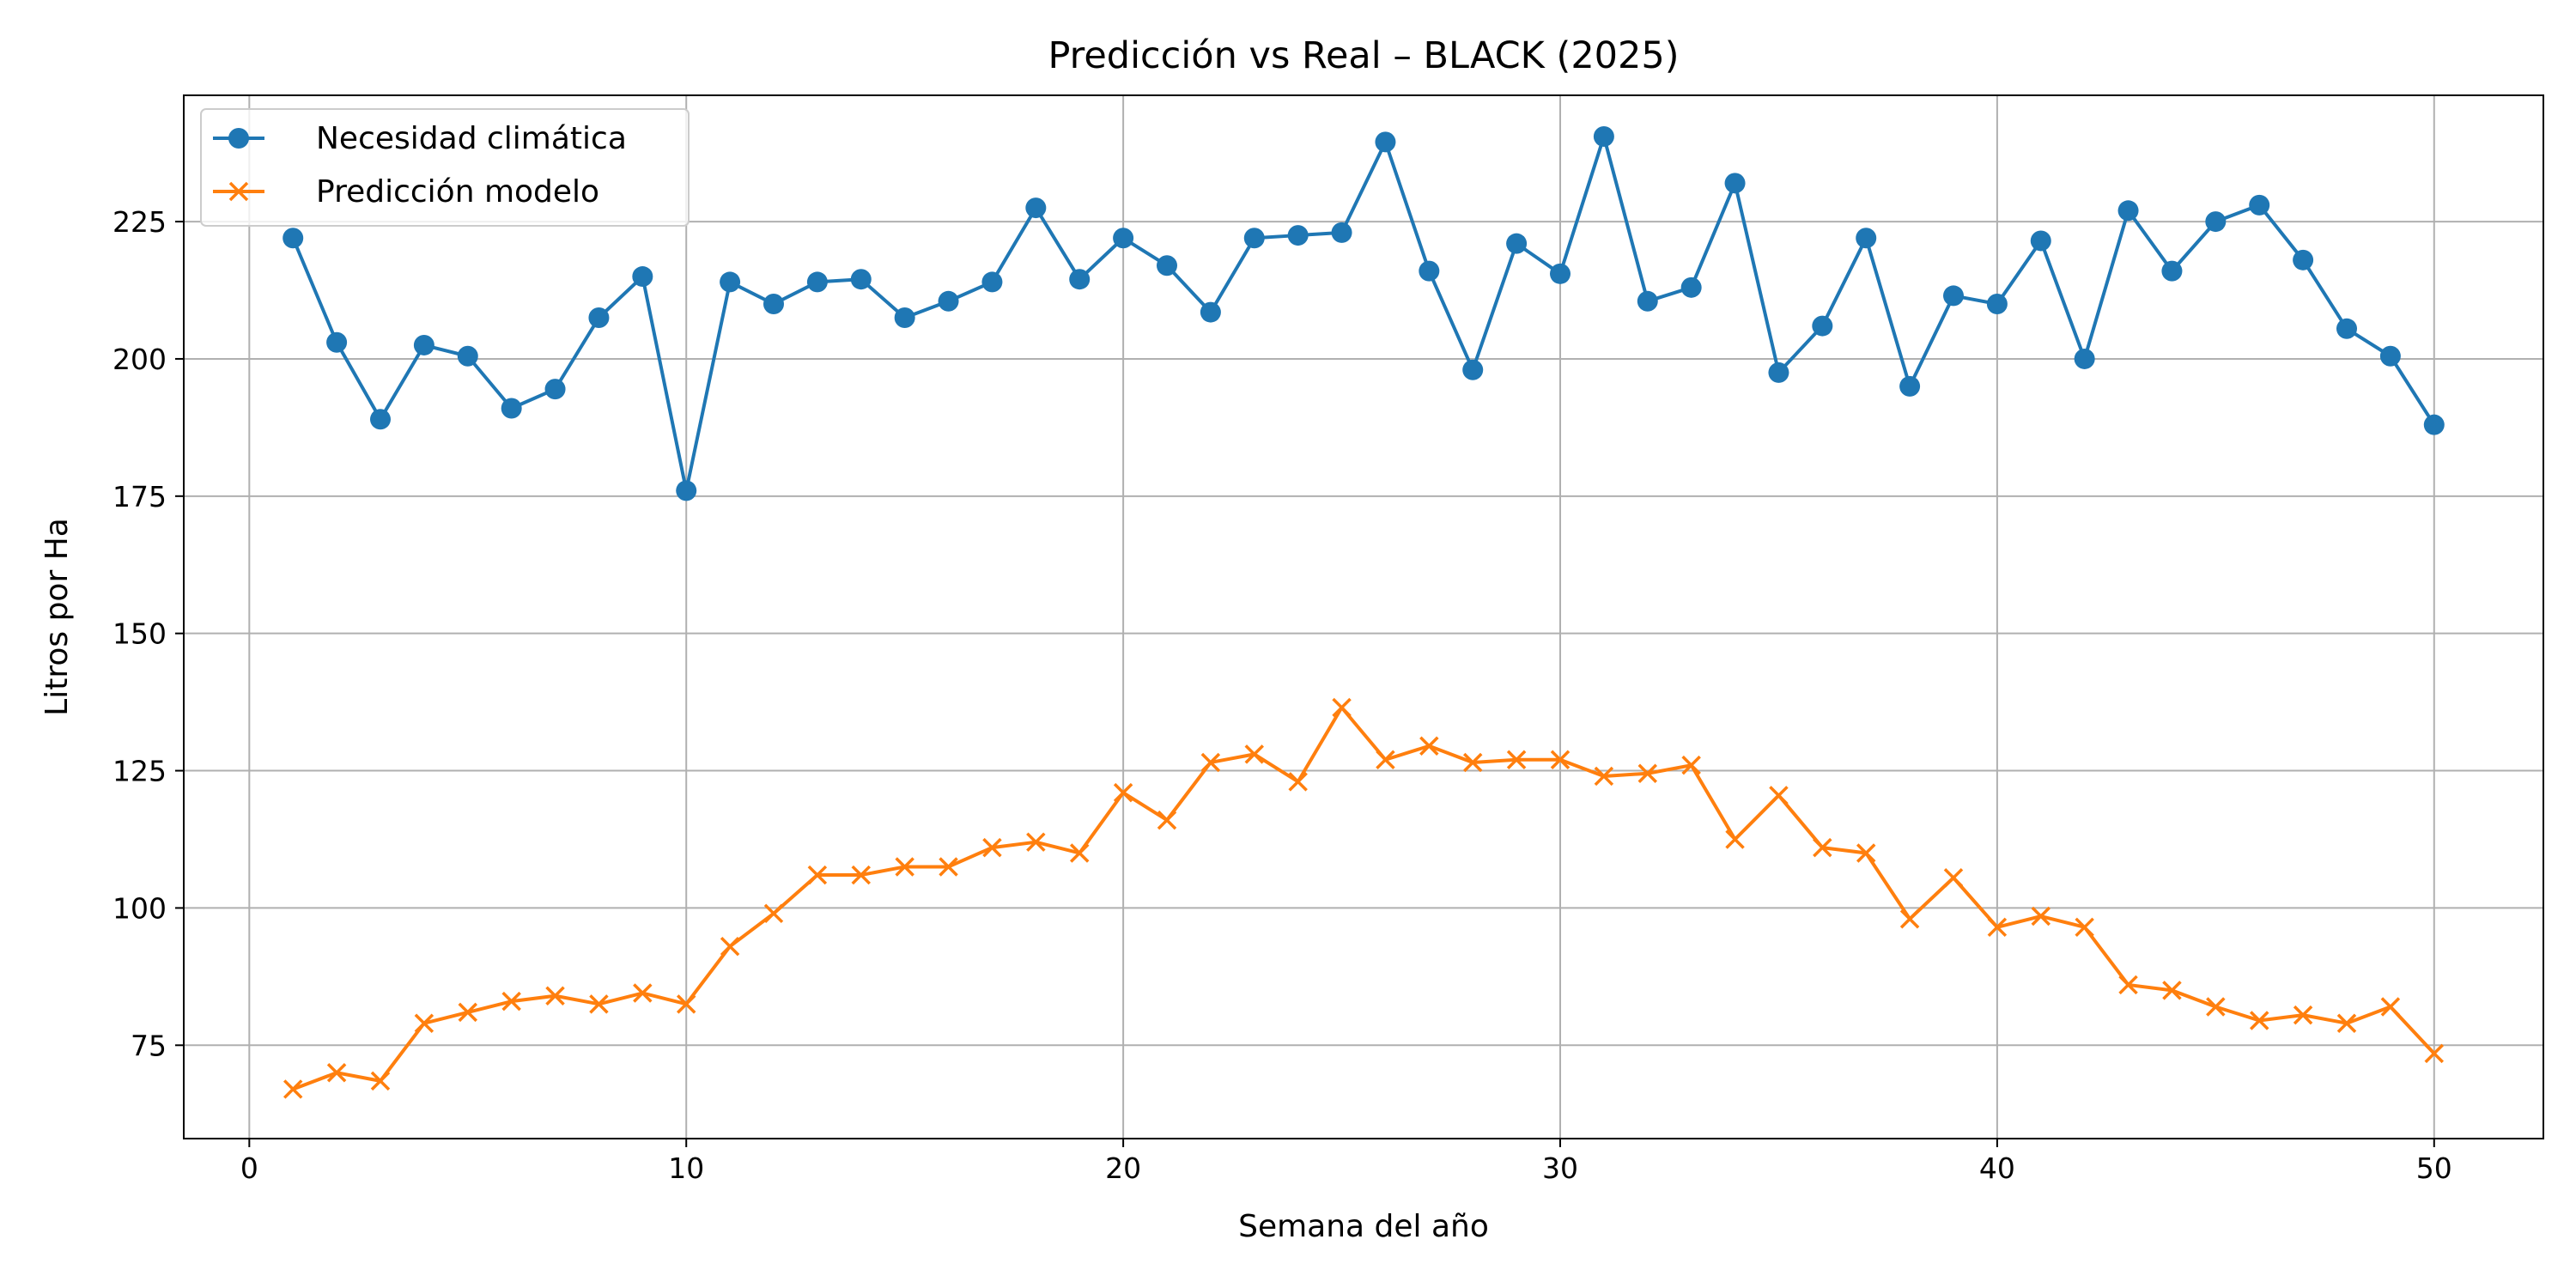 The image size is (2576, 1288). Describe the element at coordinates (139, 222) in the screenshot. I see `y-tick-label: 225` at that location.